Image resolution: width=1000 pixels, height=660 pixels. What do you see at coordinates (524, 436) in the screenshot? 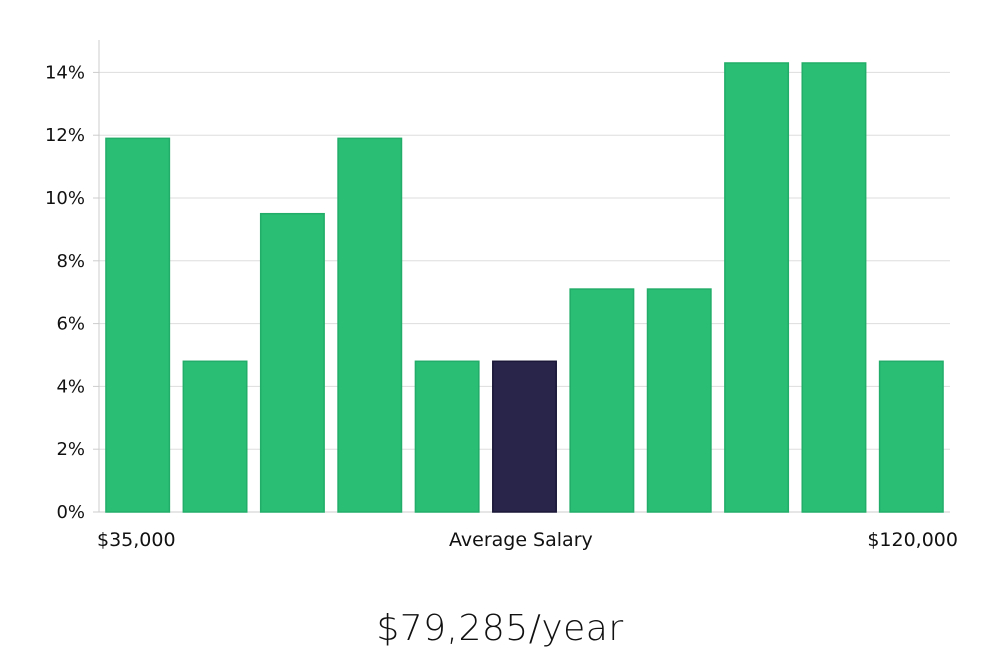
I see `bar-average-salary` at bounding box center [524, 436].